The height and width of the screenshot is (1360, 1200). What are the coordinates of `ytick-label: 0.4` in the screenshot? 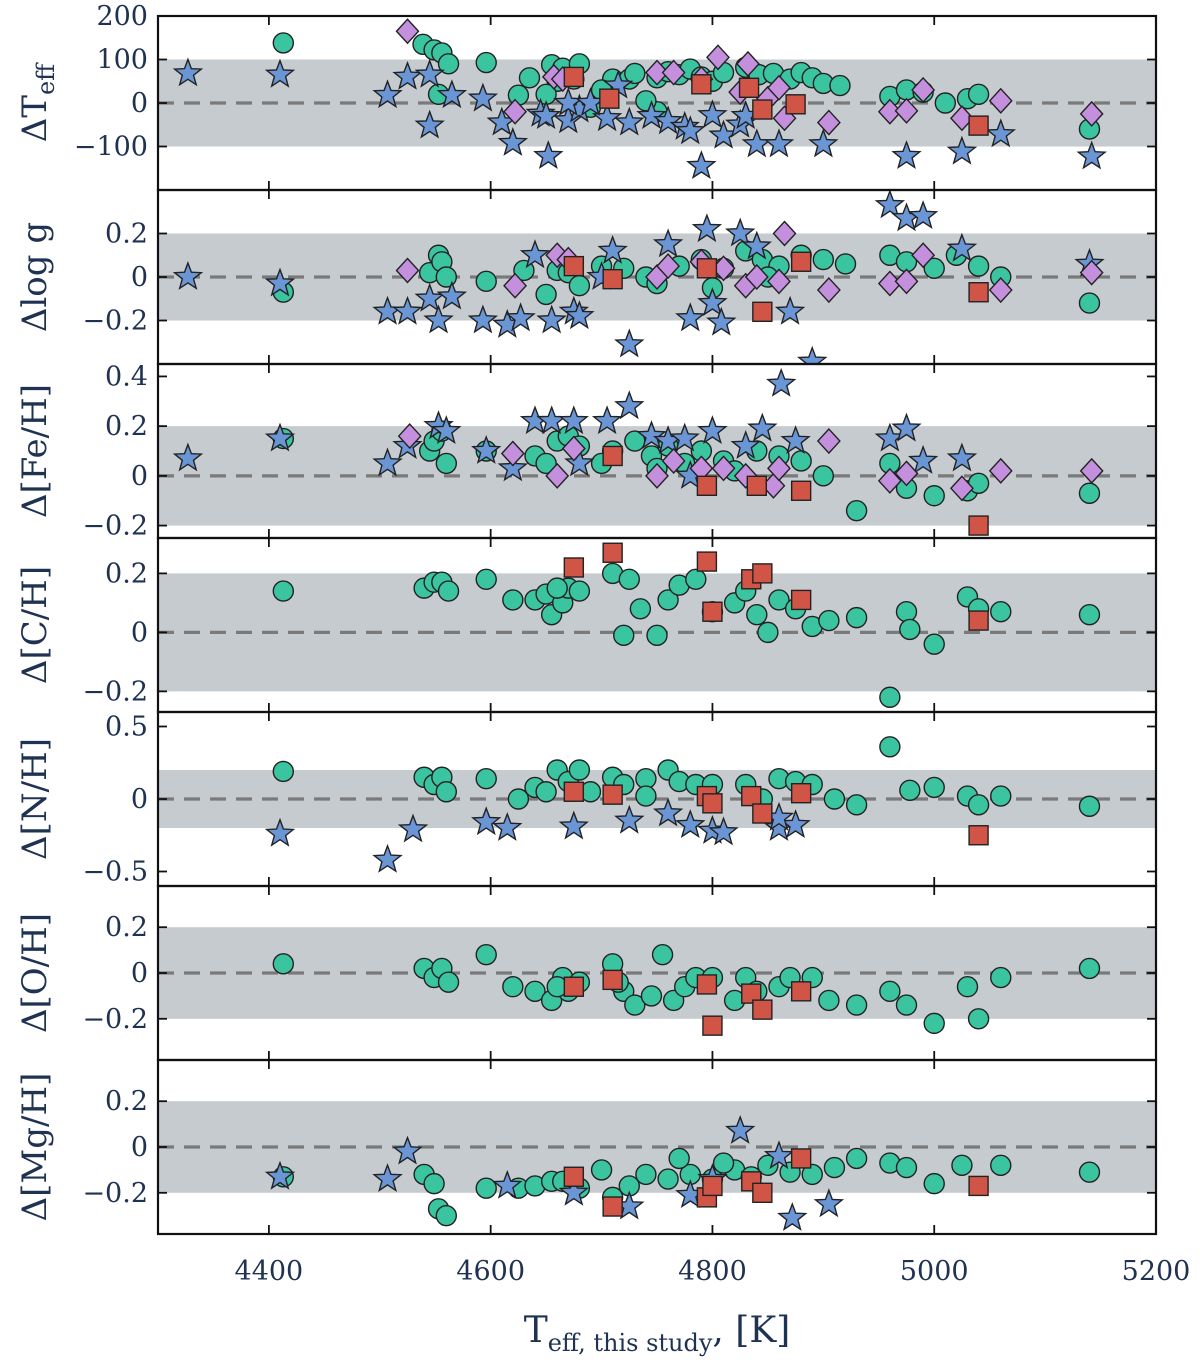 It's located at (126, 376).